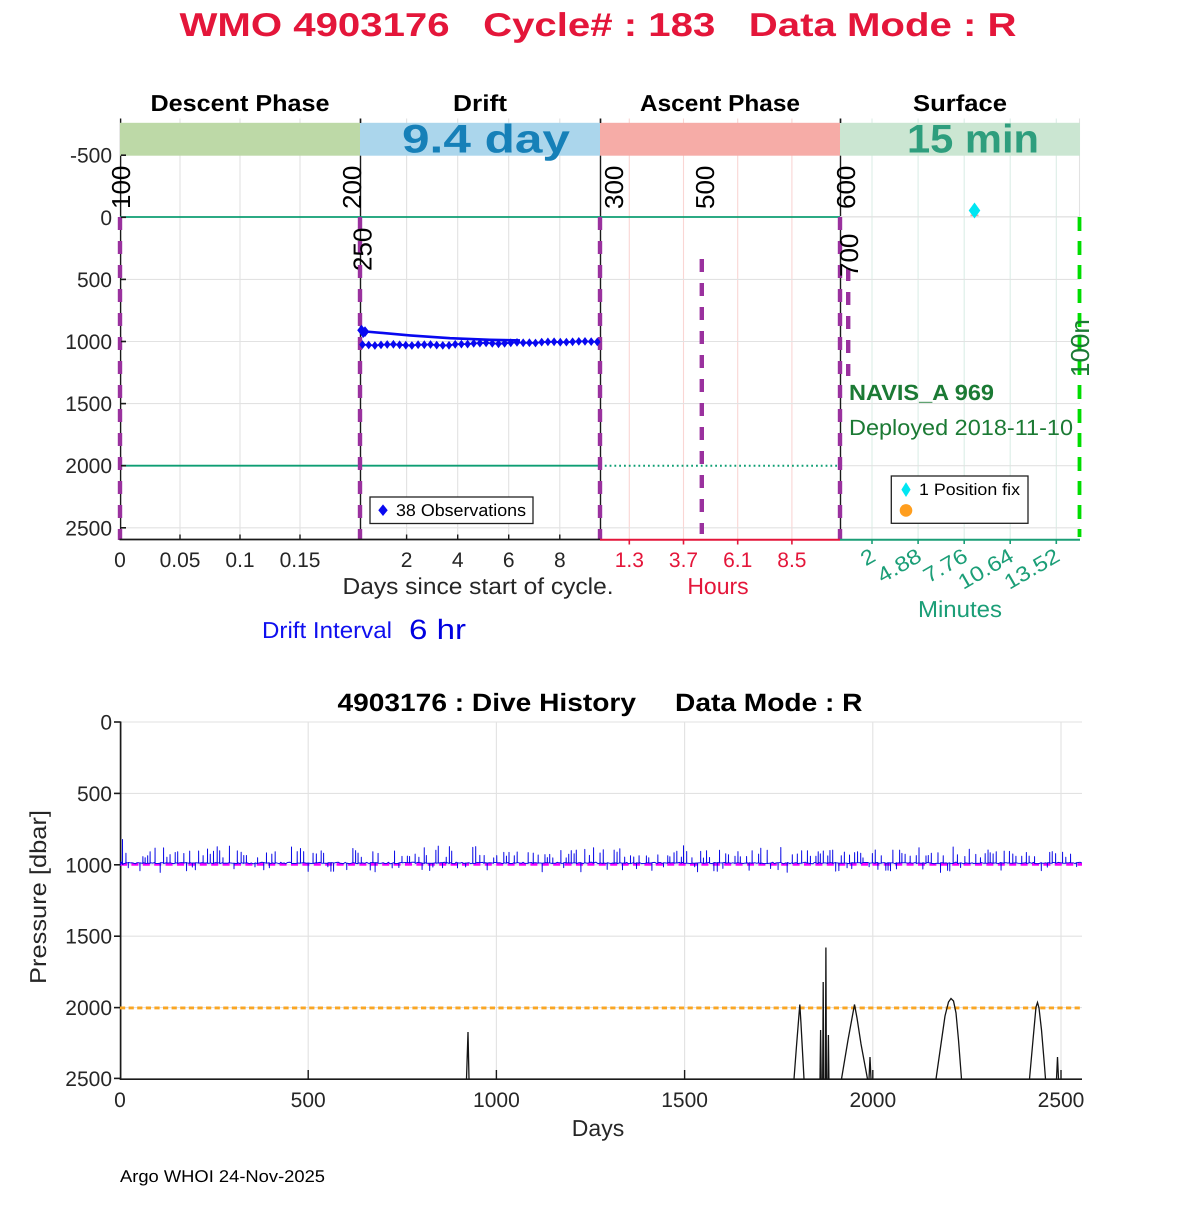 This screenshot has height=1205, width=1200. What do you see at coordinates (600, 703) in the screenshot?
I see `svg-text:4903176 : Dive History Dat: 4903176 : Dive History Data Mode : R` at bounding box center [600, 703].